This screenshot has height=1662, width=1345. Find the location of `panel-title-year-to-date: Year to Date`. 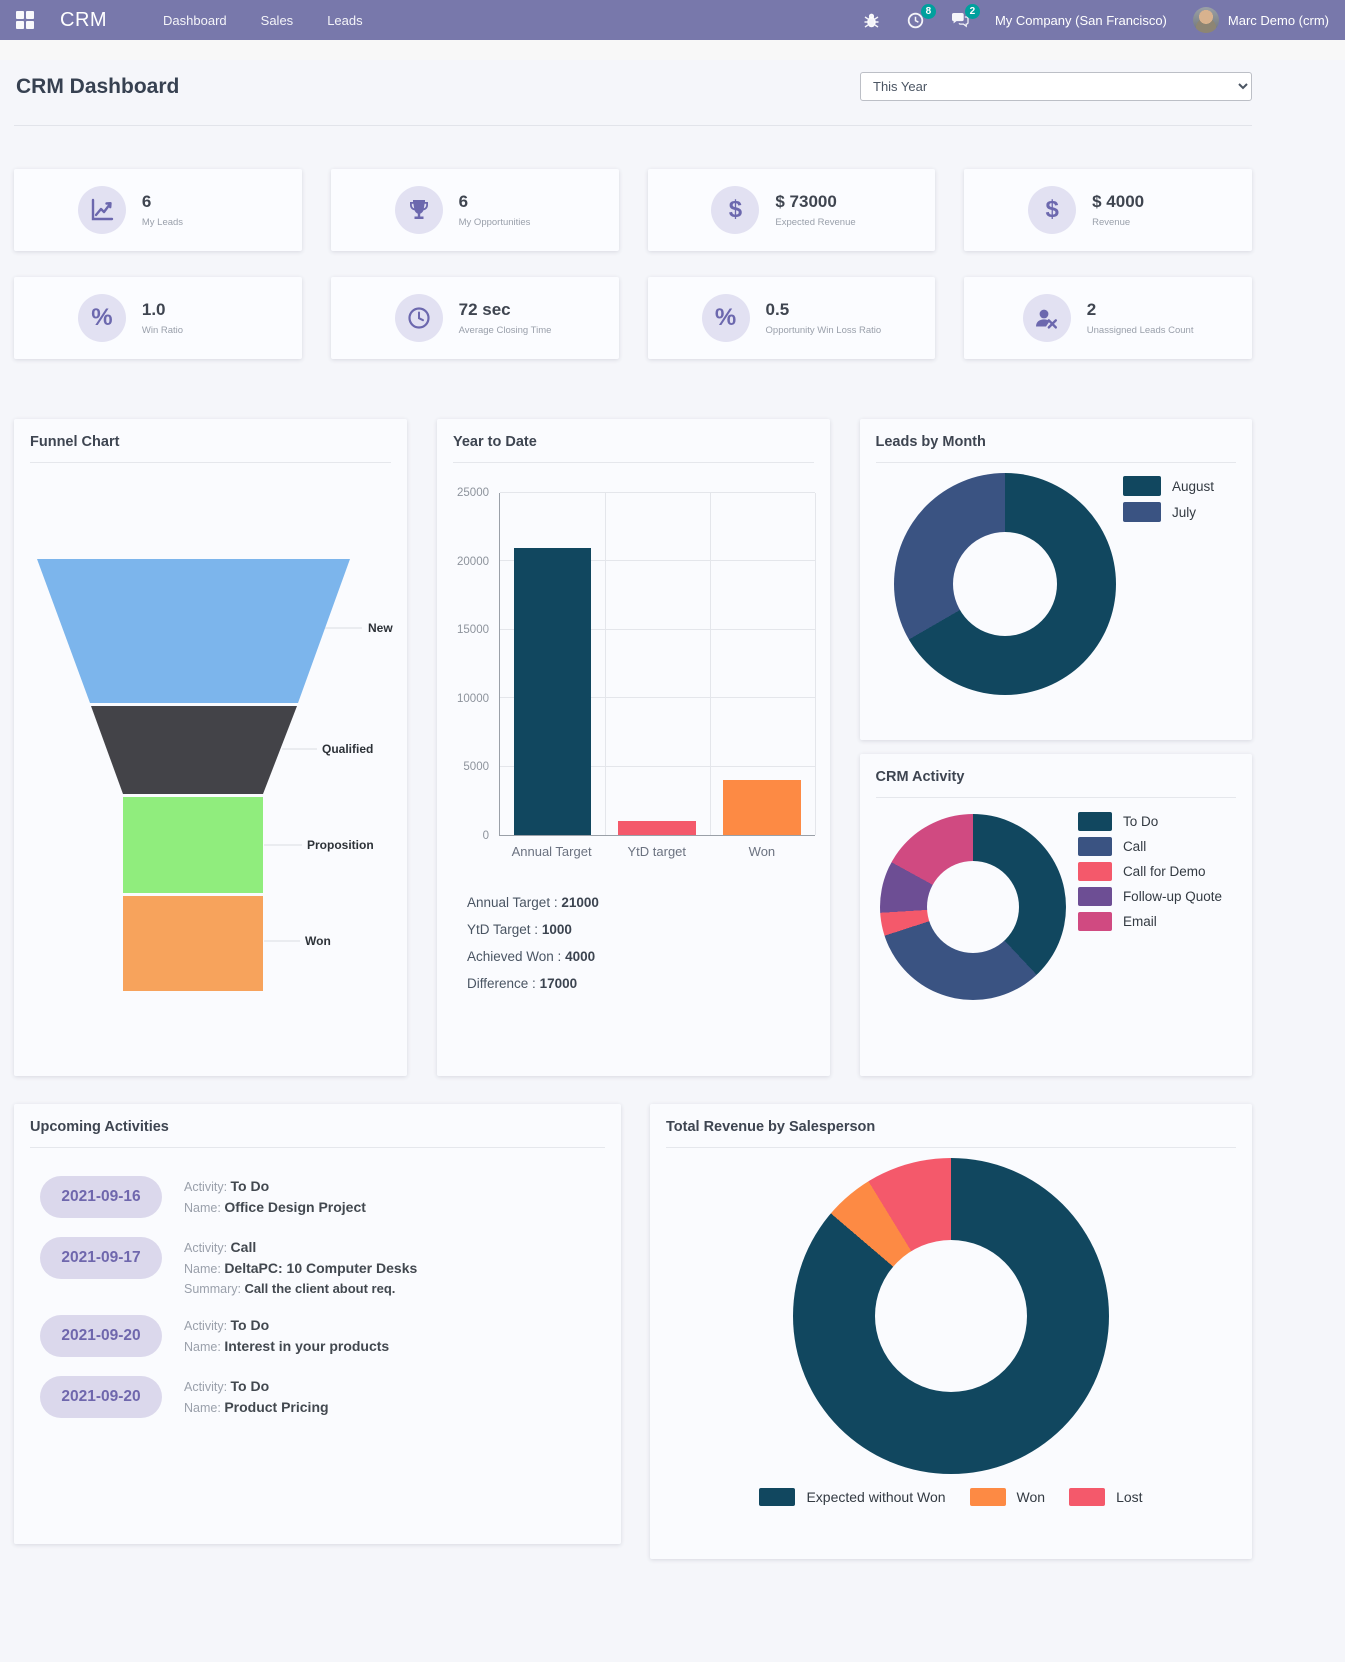

panel-title-year-to-date: Year to Date is located at coordinates (495, 442).